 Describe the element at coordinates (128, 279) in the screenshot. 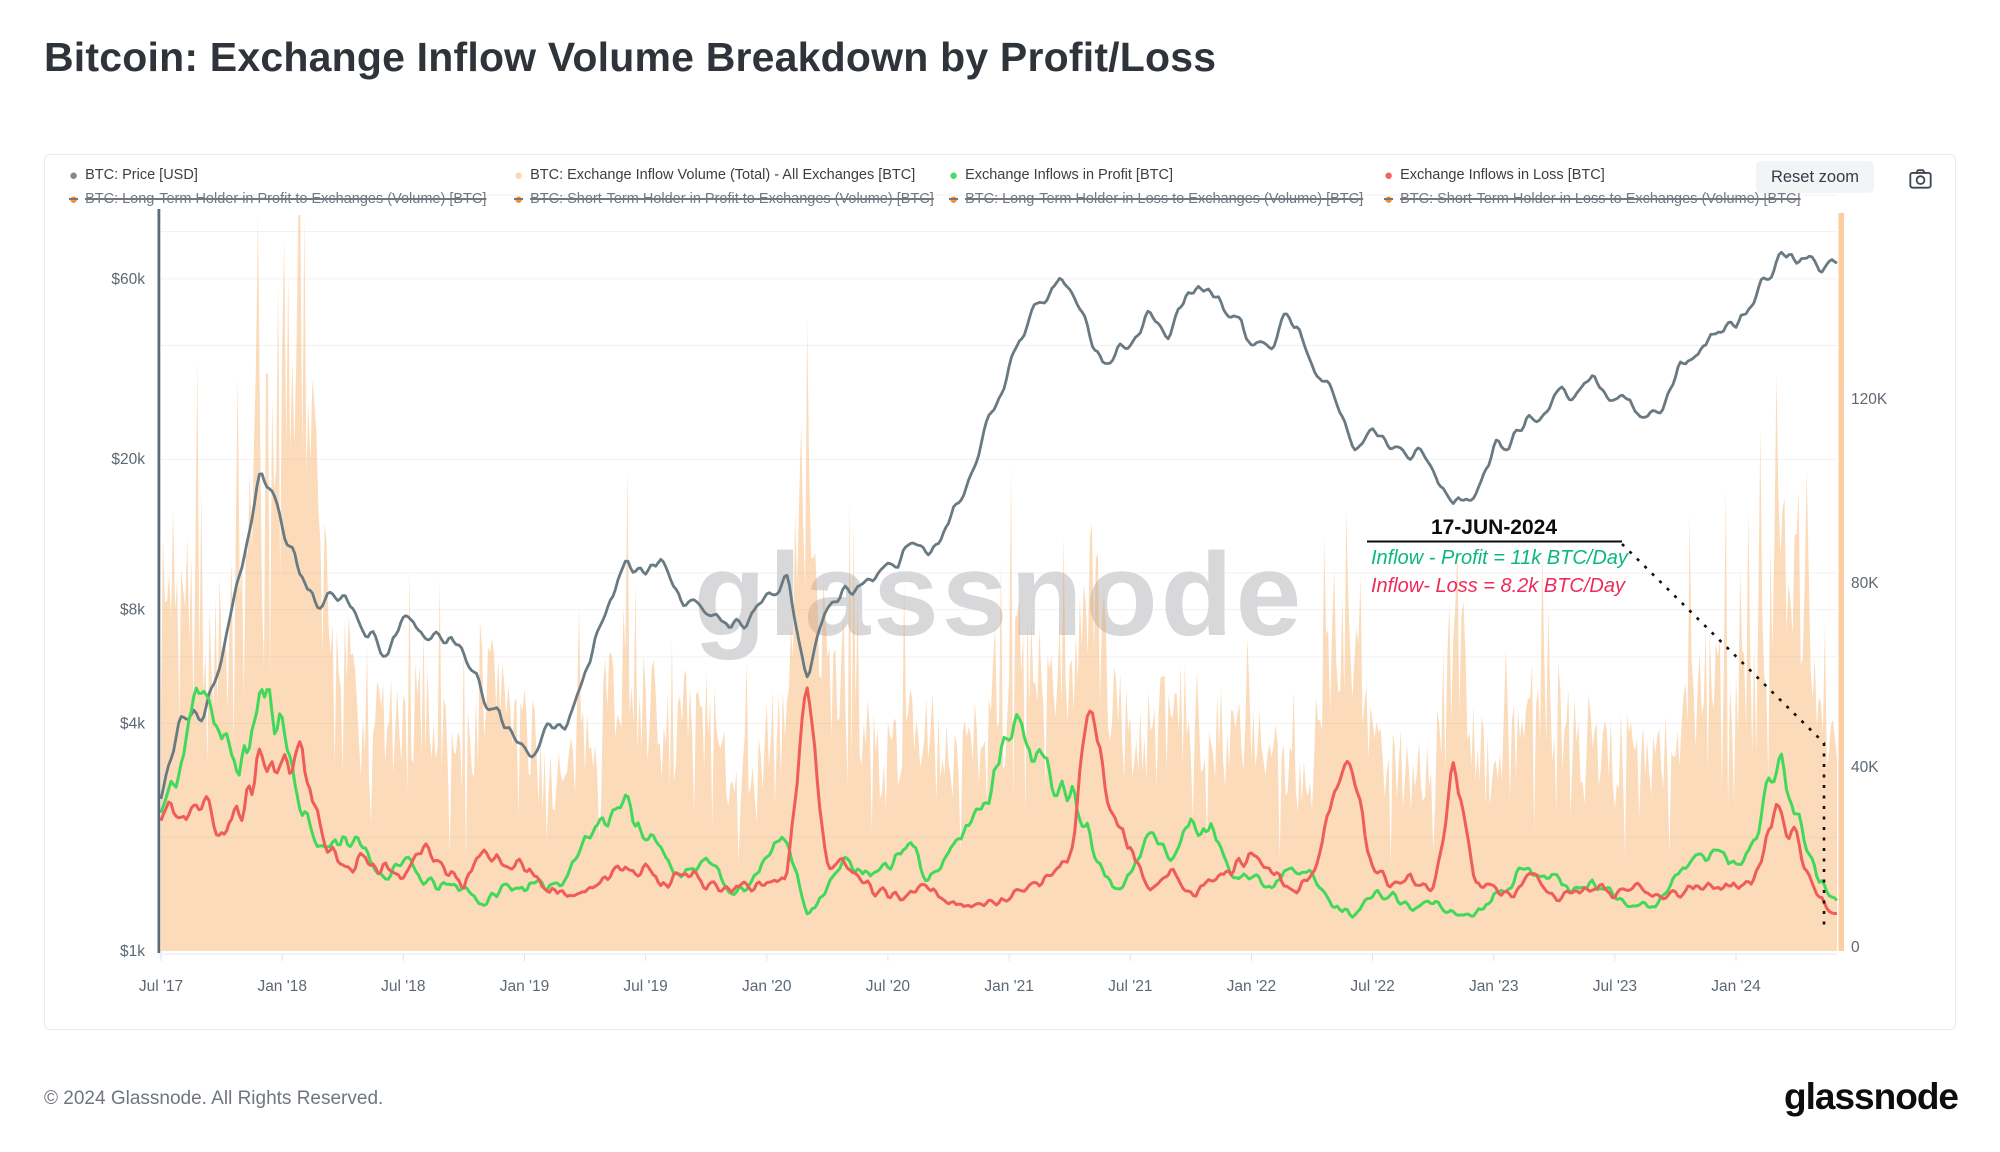

I see `svg-text: $60k` at that location.